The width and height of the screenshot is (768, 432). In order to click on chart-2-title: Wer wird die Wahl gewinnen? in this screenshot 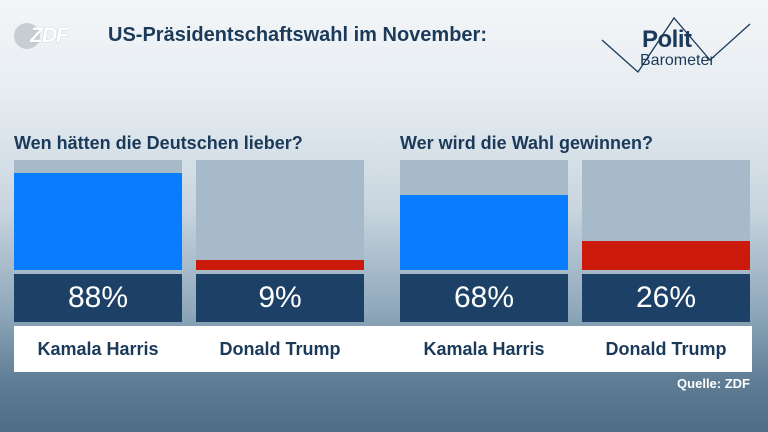, I will do `click(527, 143)`.